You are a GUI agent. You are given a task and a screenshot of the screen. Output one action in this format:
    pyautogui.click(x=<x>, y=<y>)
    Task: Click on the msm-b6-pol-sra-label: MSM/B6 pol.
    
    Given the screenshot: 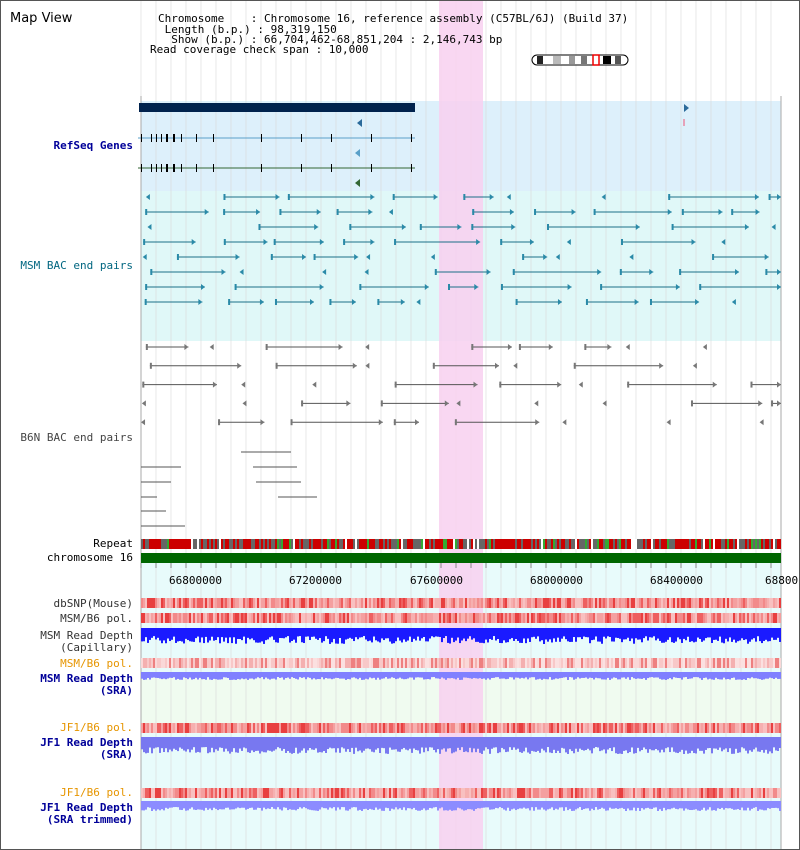 What is the action you would take?
    pyautogui.click(x=96, y=663)
    